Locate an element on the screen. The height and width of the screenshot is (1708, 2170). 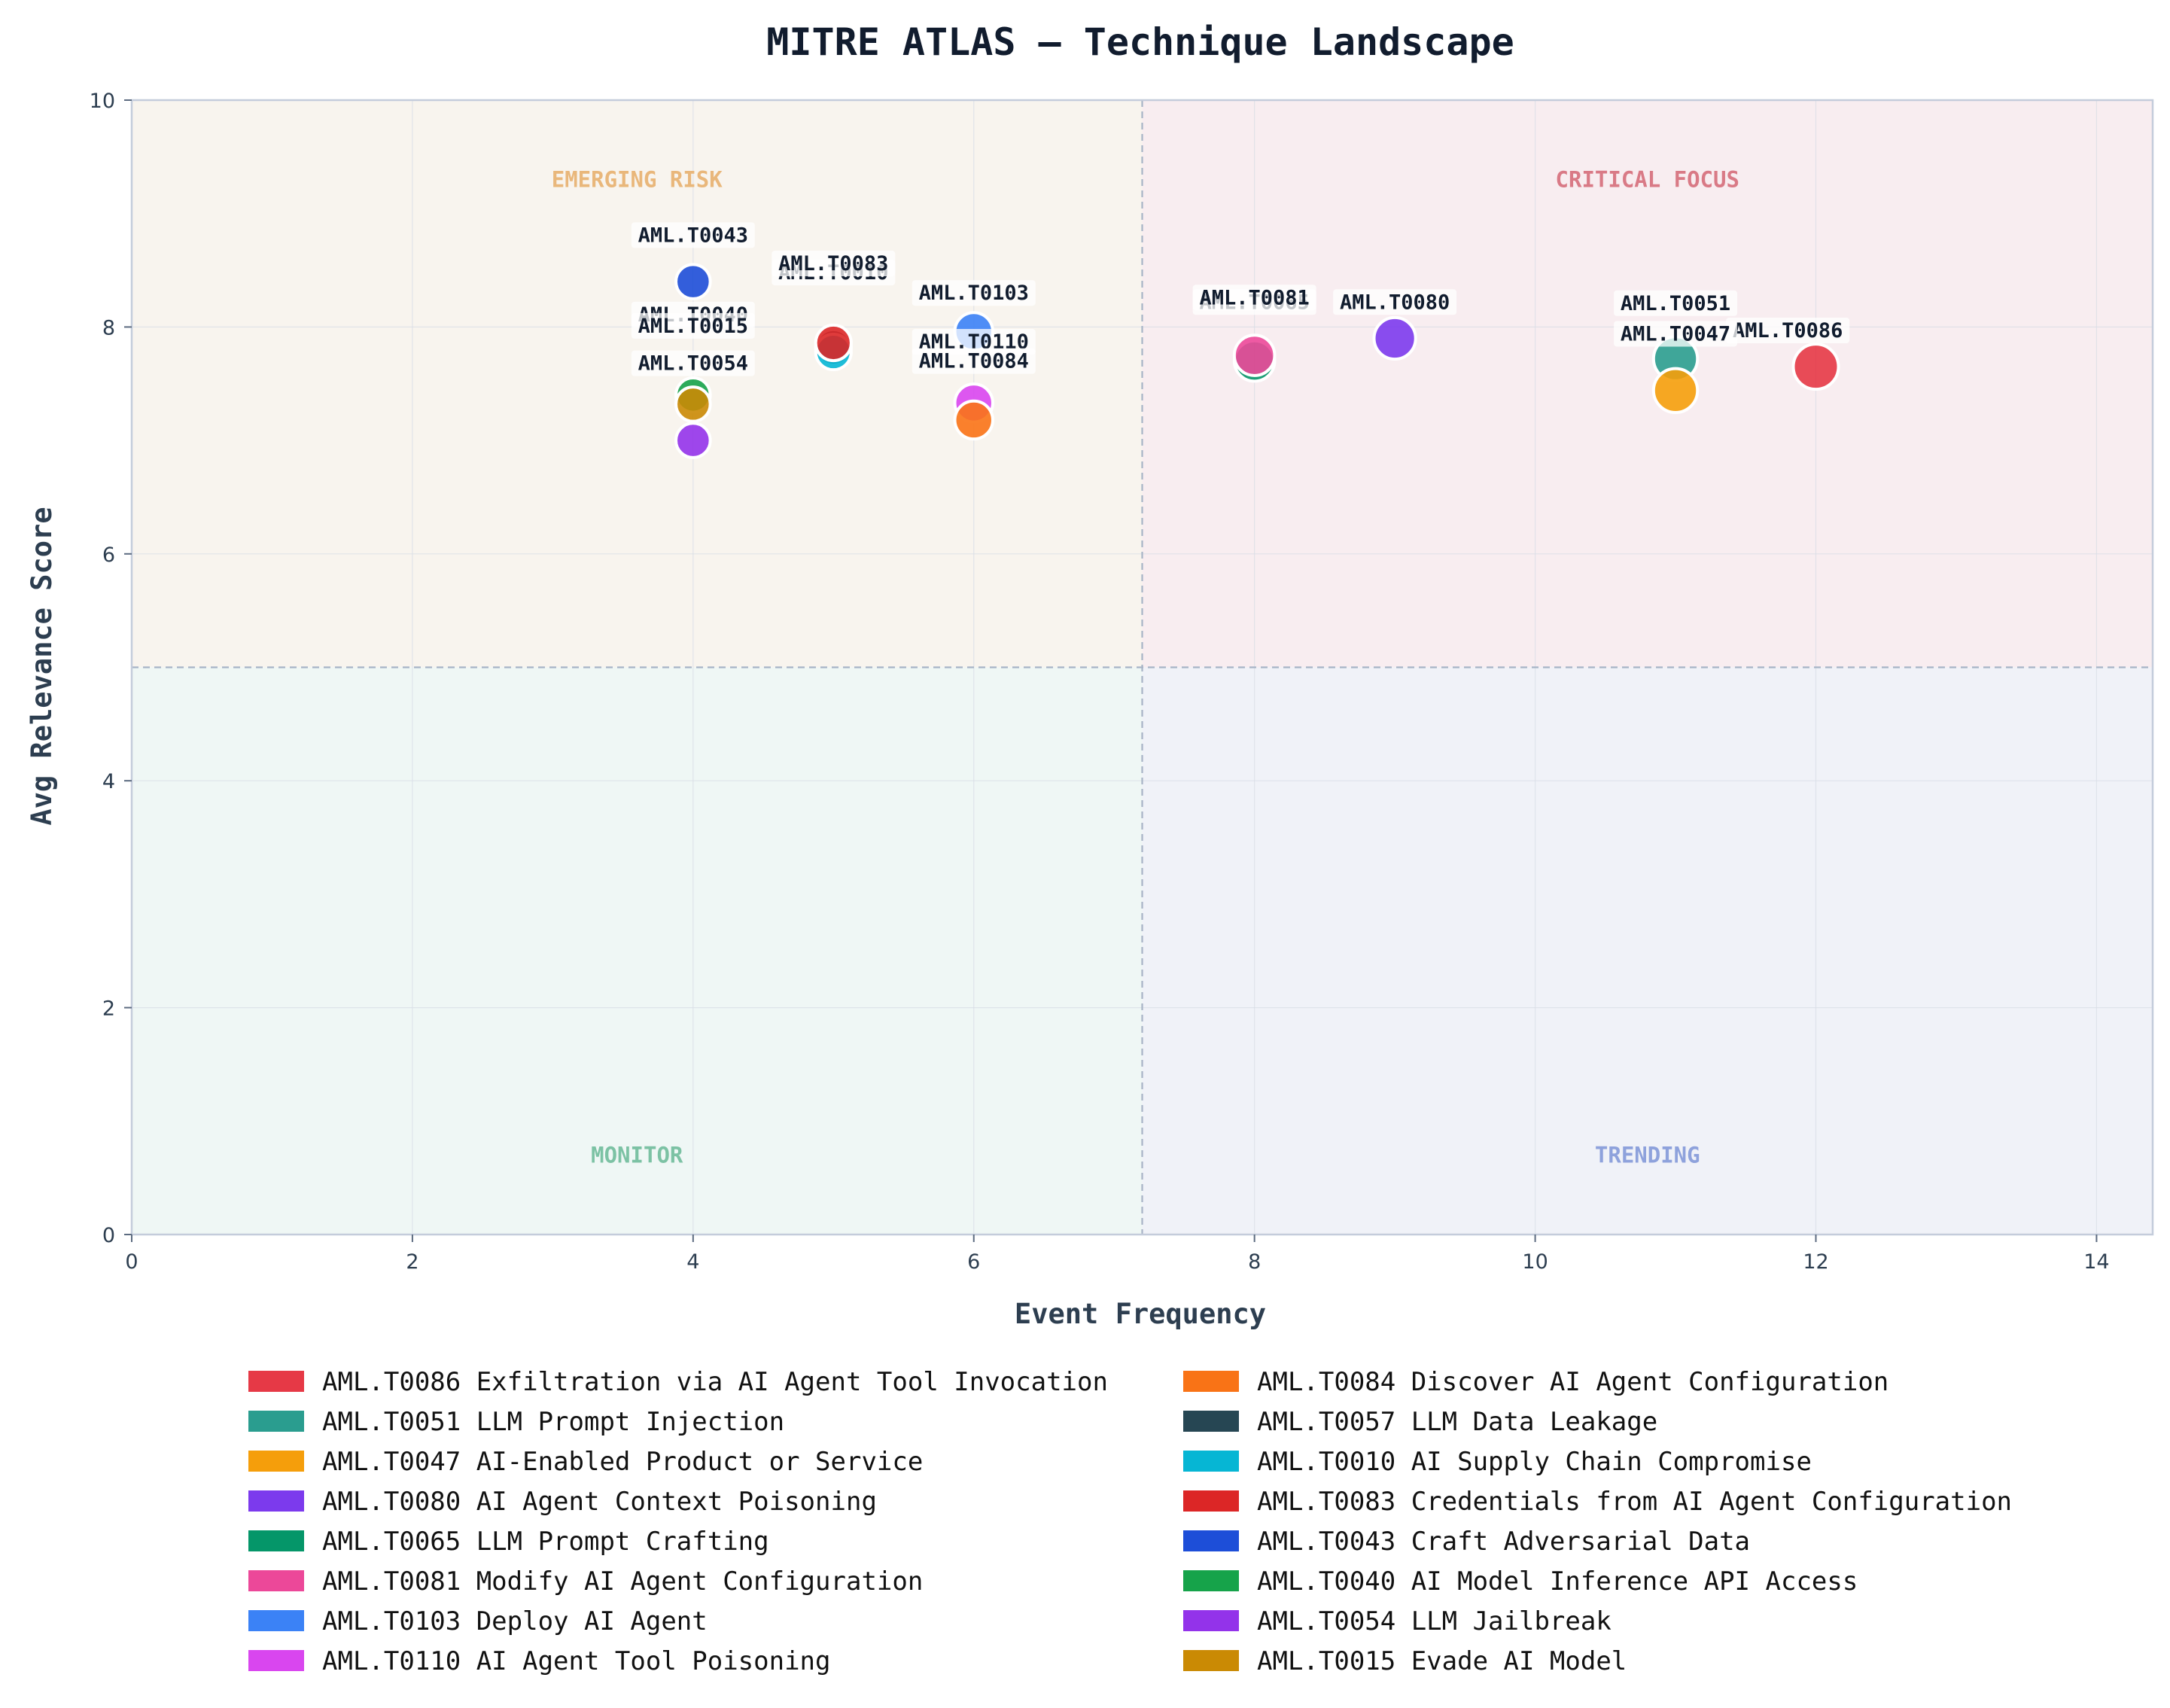
y-tick-label: 6 is located at coordinates (108, 555).